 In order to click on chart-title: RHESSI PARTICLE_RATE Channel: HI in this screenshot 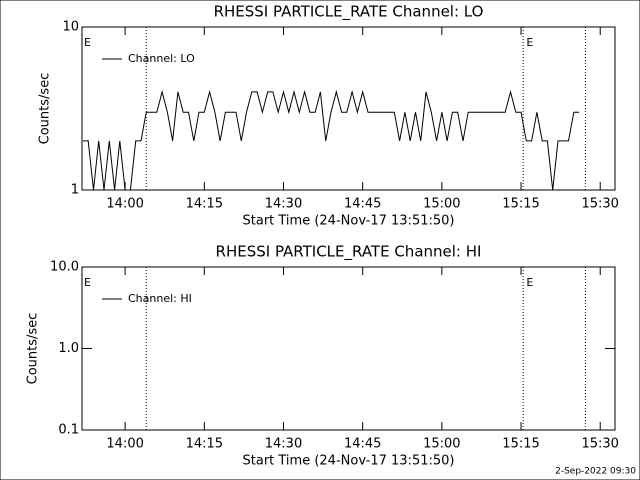, I will do `click(349, 252)`.